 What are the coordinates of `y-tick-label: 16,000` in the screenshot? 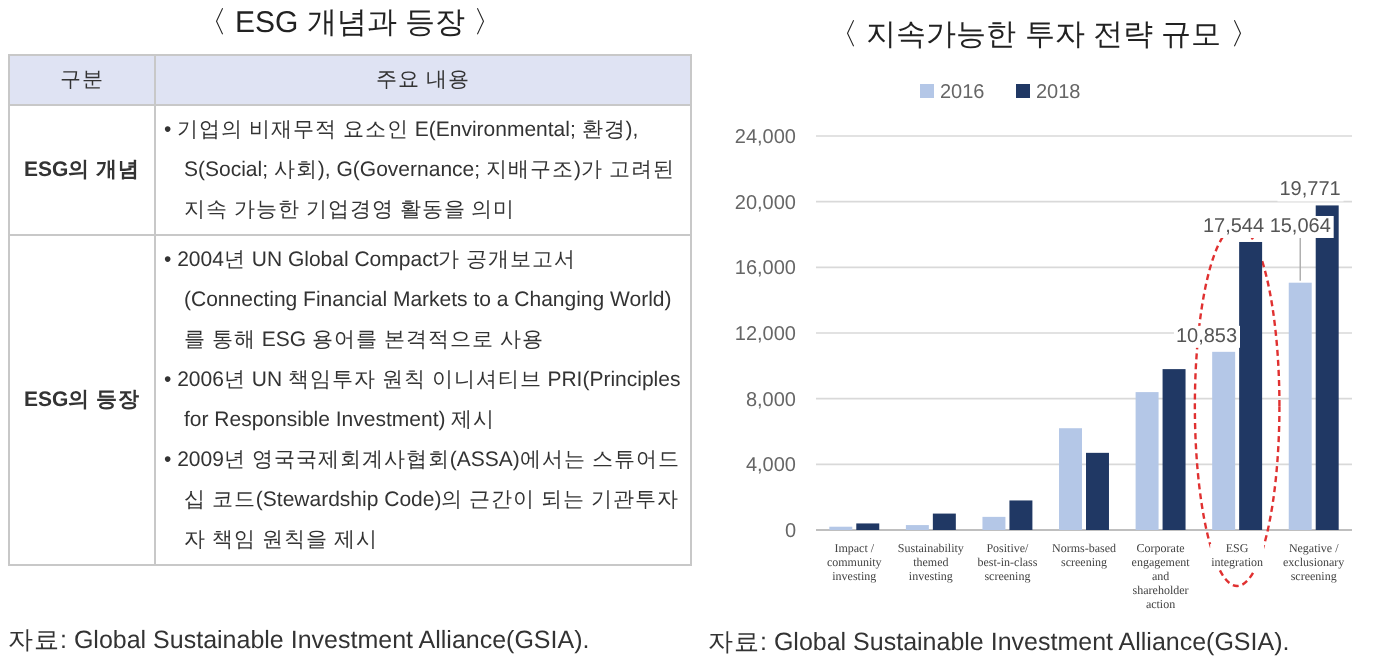 It's located at (765, 269).